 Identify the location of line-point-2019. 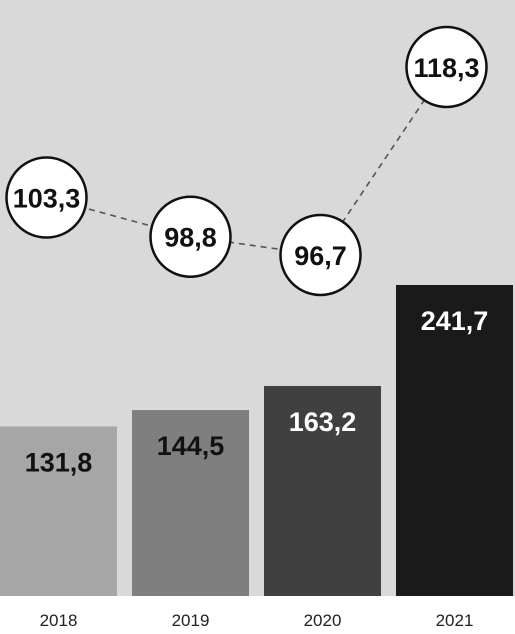
(190, 236).